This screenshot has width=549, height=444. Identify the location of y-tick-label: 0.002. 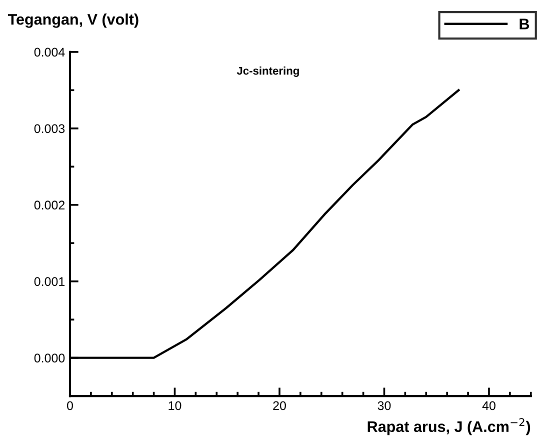
(49, 205).